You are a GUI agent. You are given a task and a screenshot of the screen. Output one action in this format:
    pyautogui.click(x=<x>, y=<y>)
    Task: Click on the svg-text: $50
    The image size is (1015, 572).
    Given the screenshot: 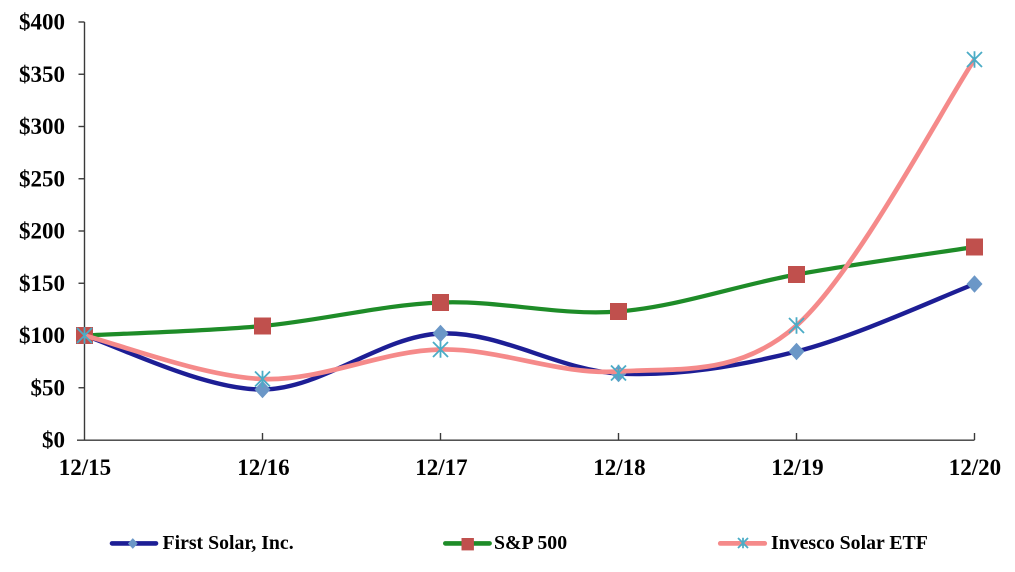 What is the action you would take?
    pyautogui.click(x=48, y=387)
    